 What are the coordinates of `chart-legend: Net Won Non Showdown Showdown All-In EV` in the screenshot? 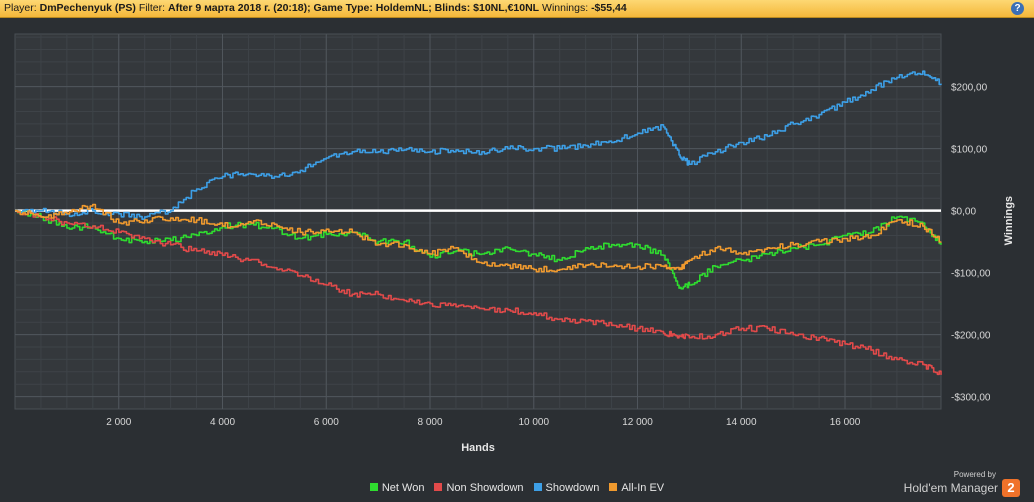 It's located at (517, 488).